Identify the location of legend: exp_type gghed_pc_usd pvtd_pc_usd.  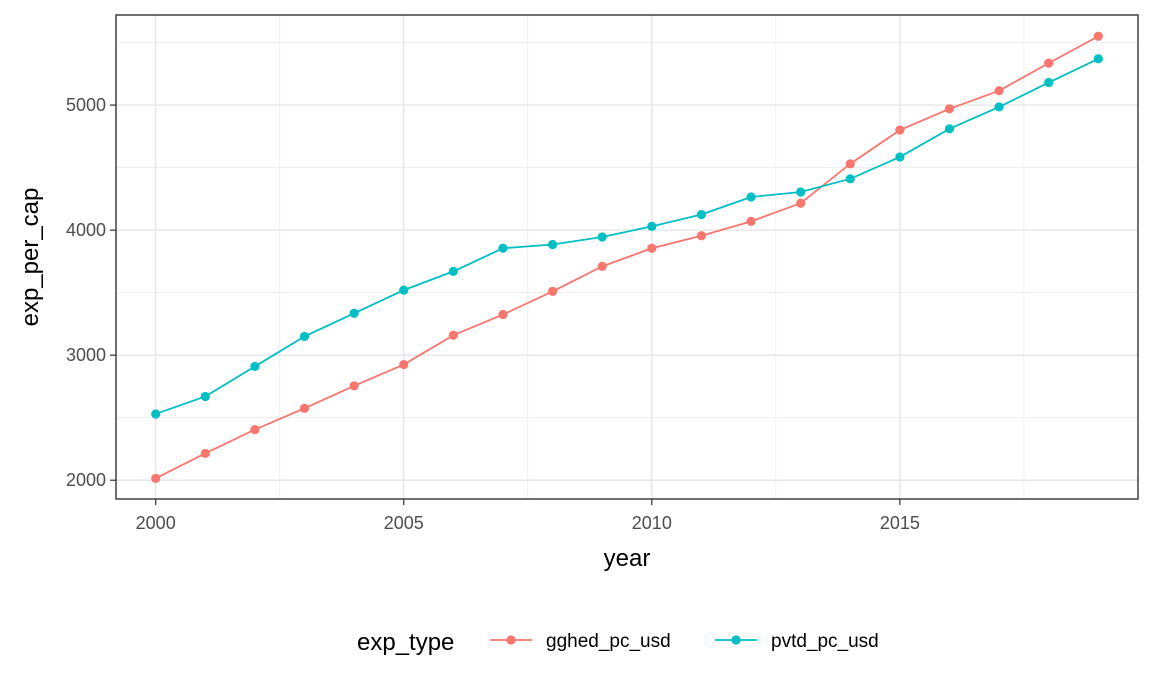
(618, 642).